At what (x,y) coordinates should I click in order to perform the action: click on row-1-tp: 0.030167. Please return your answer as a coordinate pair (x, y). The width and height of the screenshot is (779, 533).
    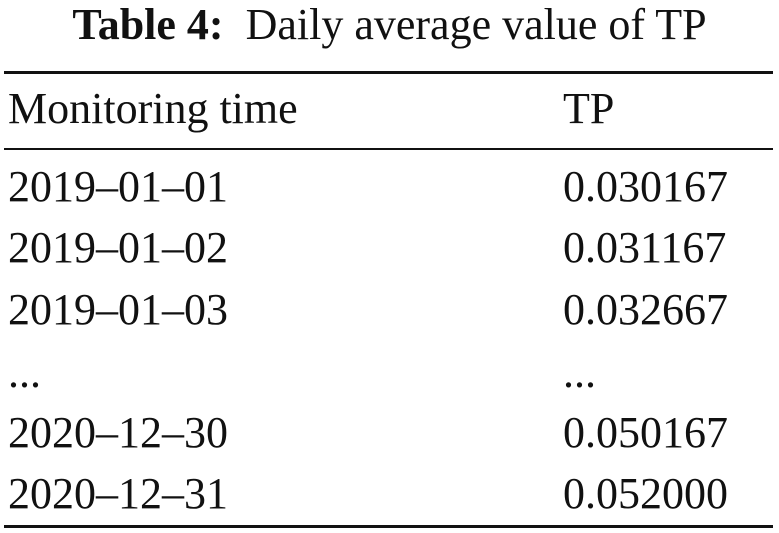
    Looking at the image, I should click on (645, 186).